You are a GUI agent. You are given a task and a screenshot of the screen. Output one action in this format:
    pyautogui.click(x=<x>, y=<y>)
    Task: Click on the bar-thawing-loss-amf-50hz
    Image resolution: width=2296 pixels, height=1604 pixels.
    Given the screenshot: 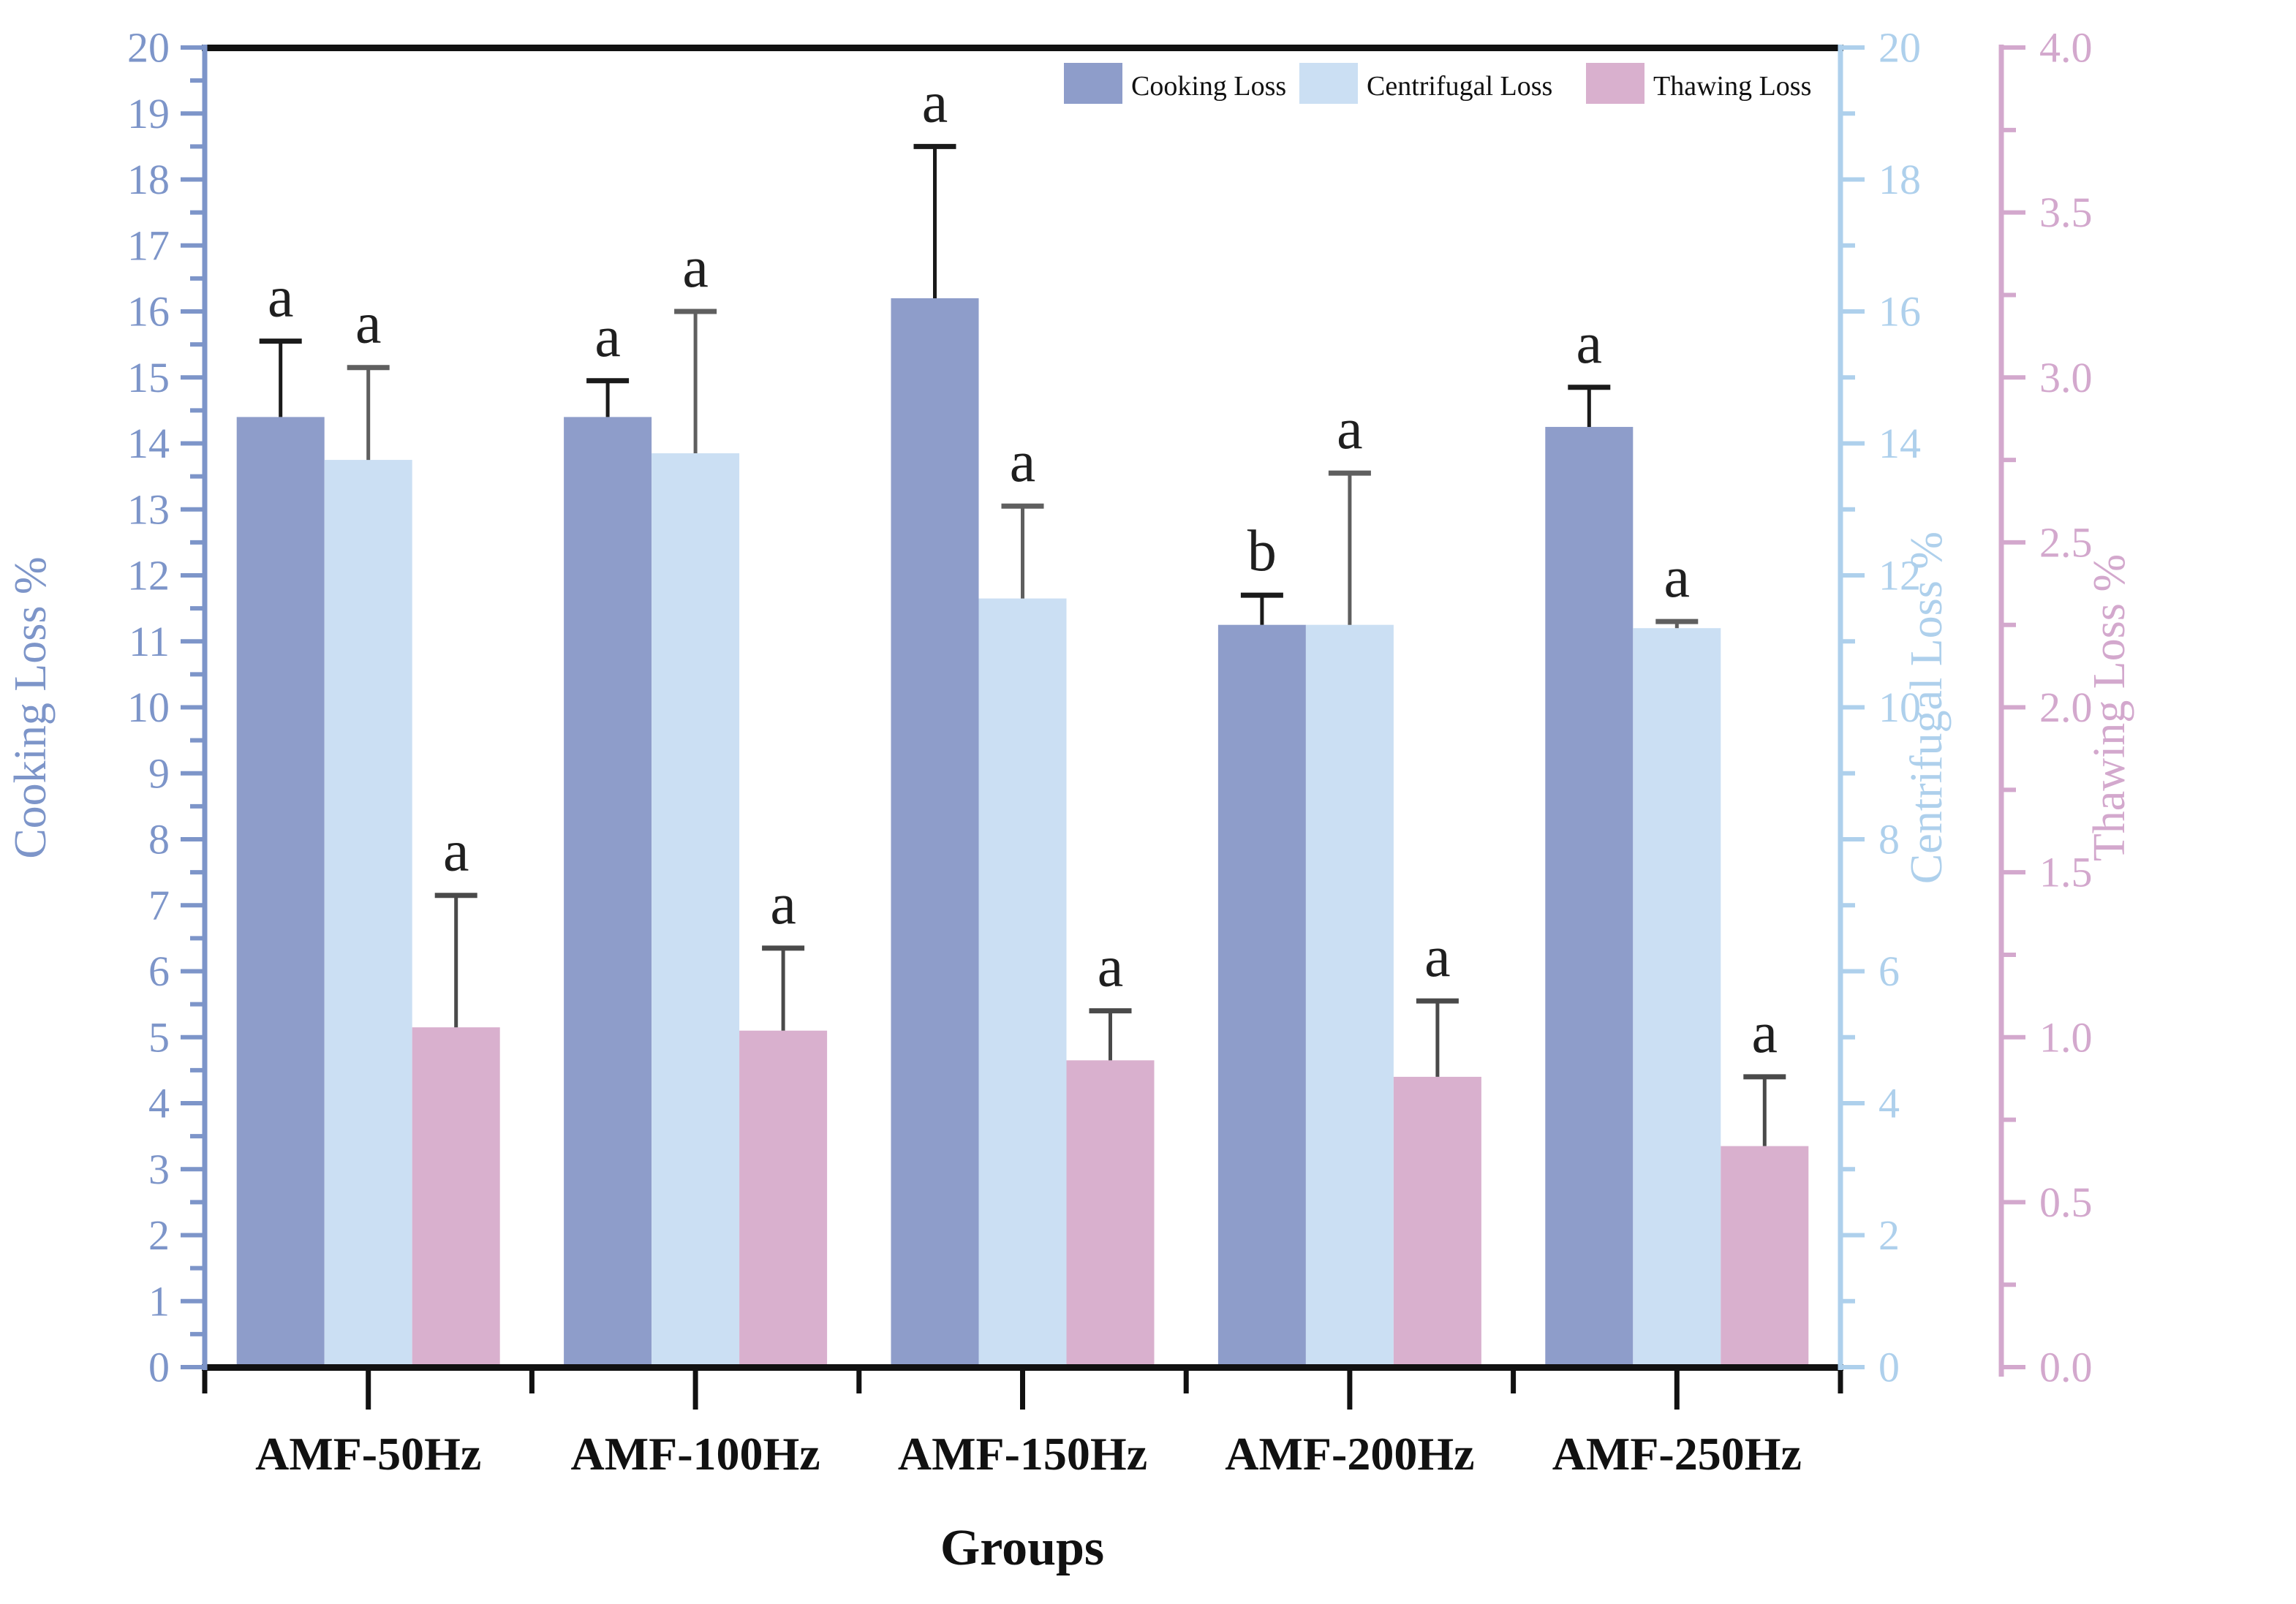 What is the action you would take?
    pyautogui.click(x=456, y=1195)
    